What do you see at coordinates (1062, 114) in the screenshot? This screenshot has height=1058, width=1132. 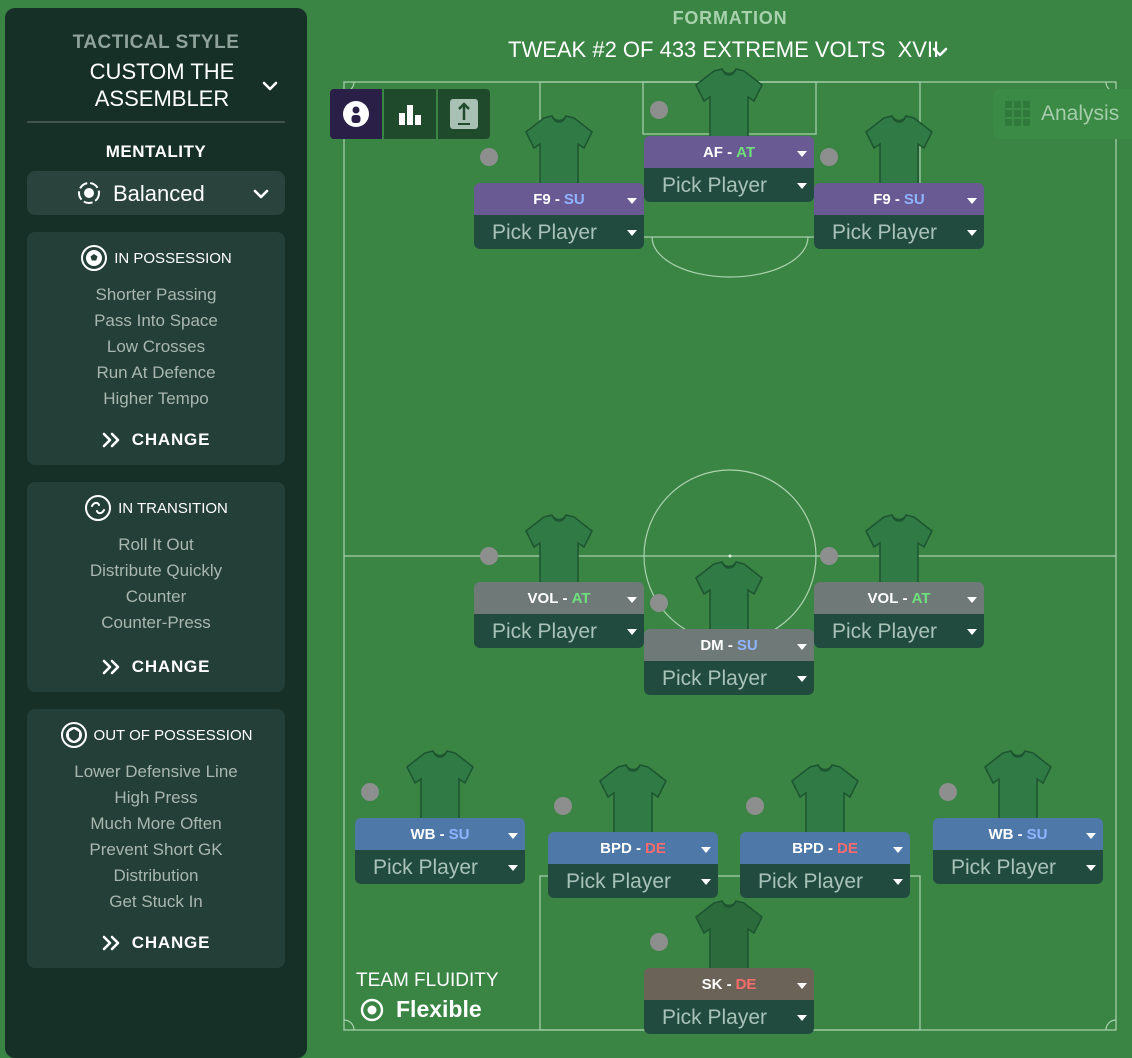 I see `analysis-button: Analysis` at bounding box center [1062, 114].